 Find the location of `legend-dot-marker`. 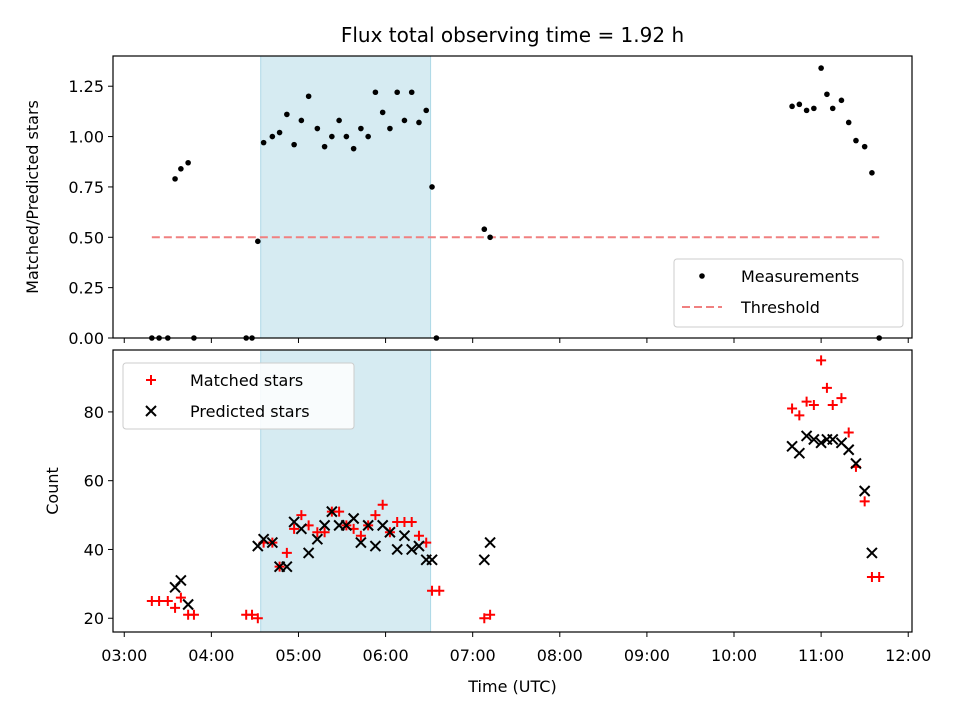

legend-dot-marker is located at coordinates (702, 276).